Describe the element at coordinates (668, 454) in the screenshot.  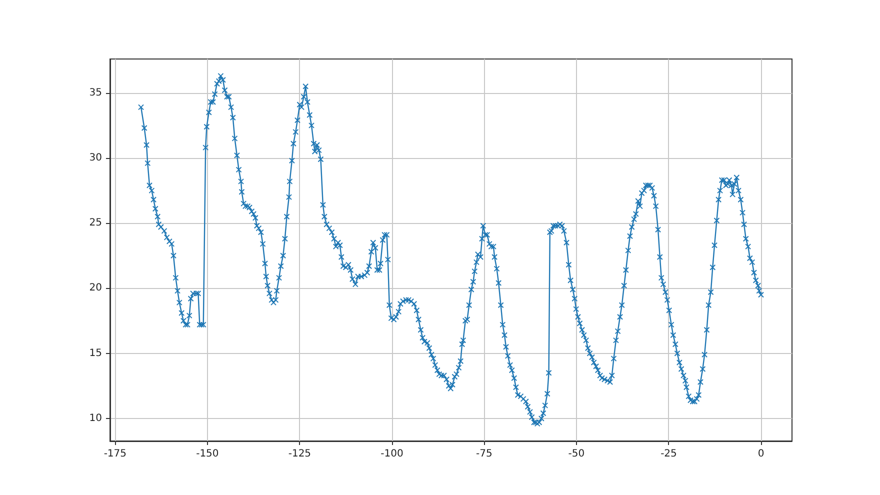
I see `x-tick-label: -25` at that location.